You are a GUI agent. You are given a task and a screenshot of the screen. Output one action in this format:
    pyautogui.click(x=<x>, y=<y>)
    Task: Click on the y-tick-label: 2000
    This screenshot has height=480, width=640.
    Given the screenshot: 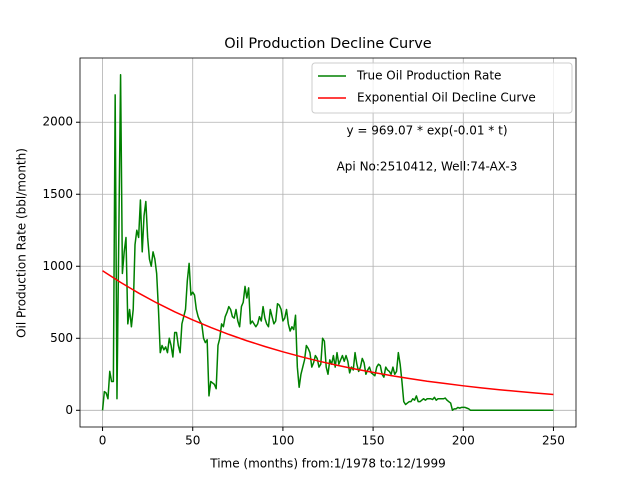 What is the action you would take?
    pyautogui.click(x=57, y=122)
    